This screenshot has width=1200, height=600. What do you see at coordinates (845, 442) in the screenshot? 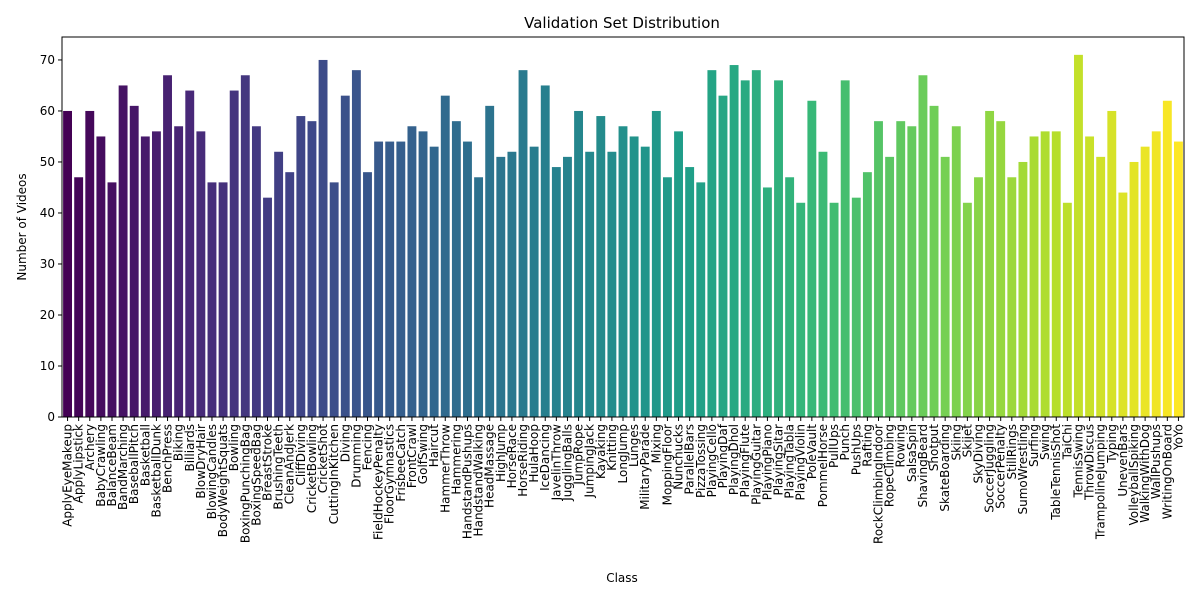
I see `x-tick-label: Punch` at bounding box center [845, 442].